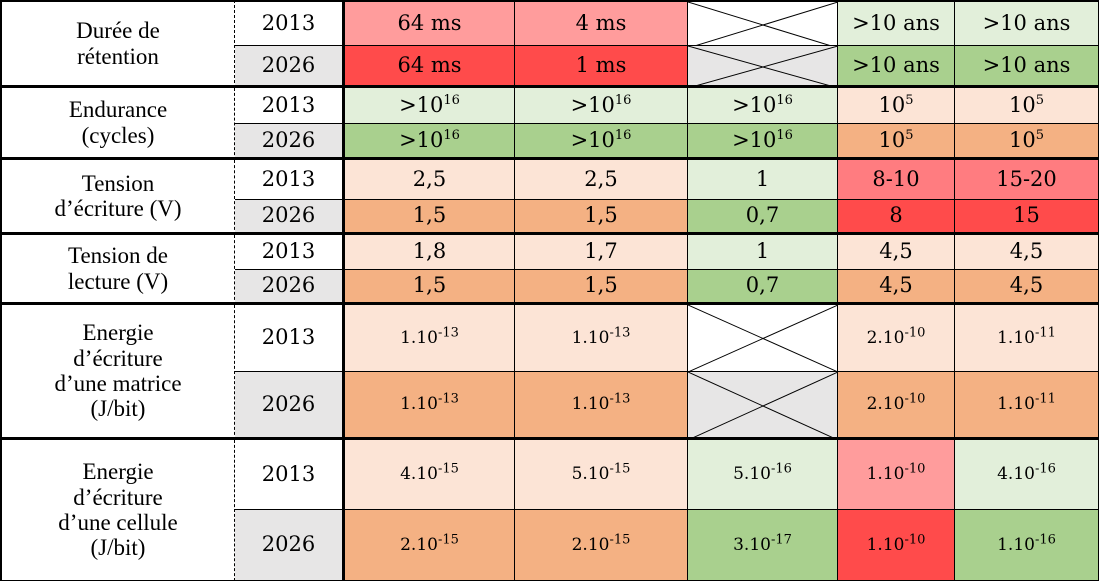  I want to click on data-cell: 105, so click(896, 106).